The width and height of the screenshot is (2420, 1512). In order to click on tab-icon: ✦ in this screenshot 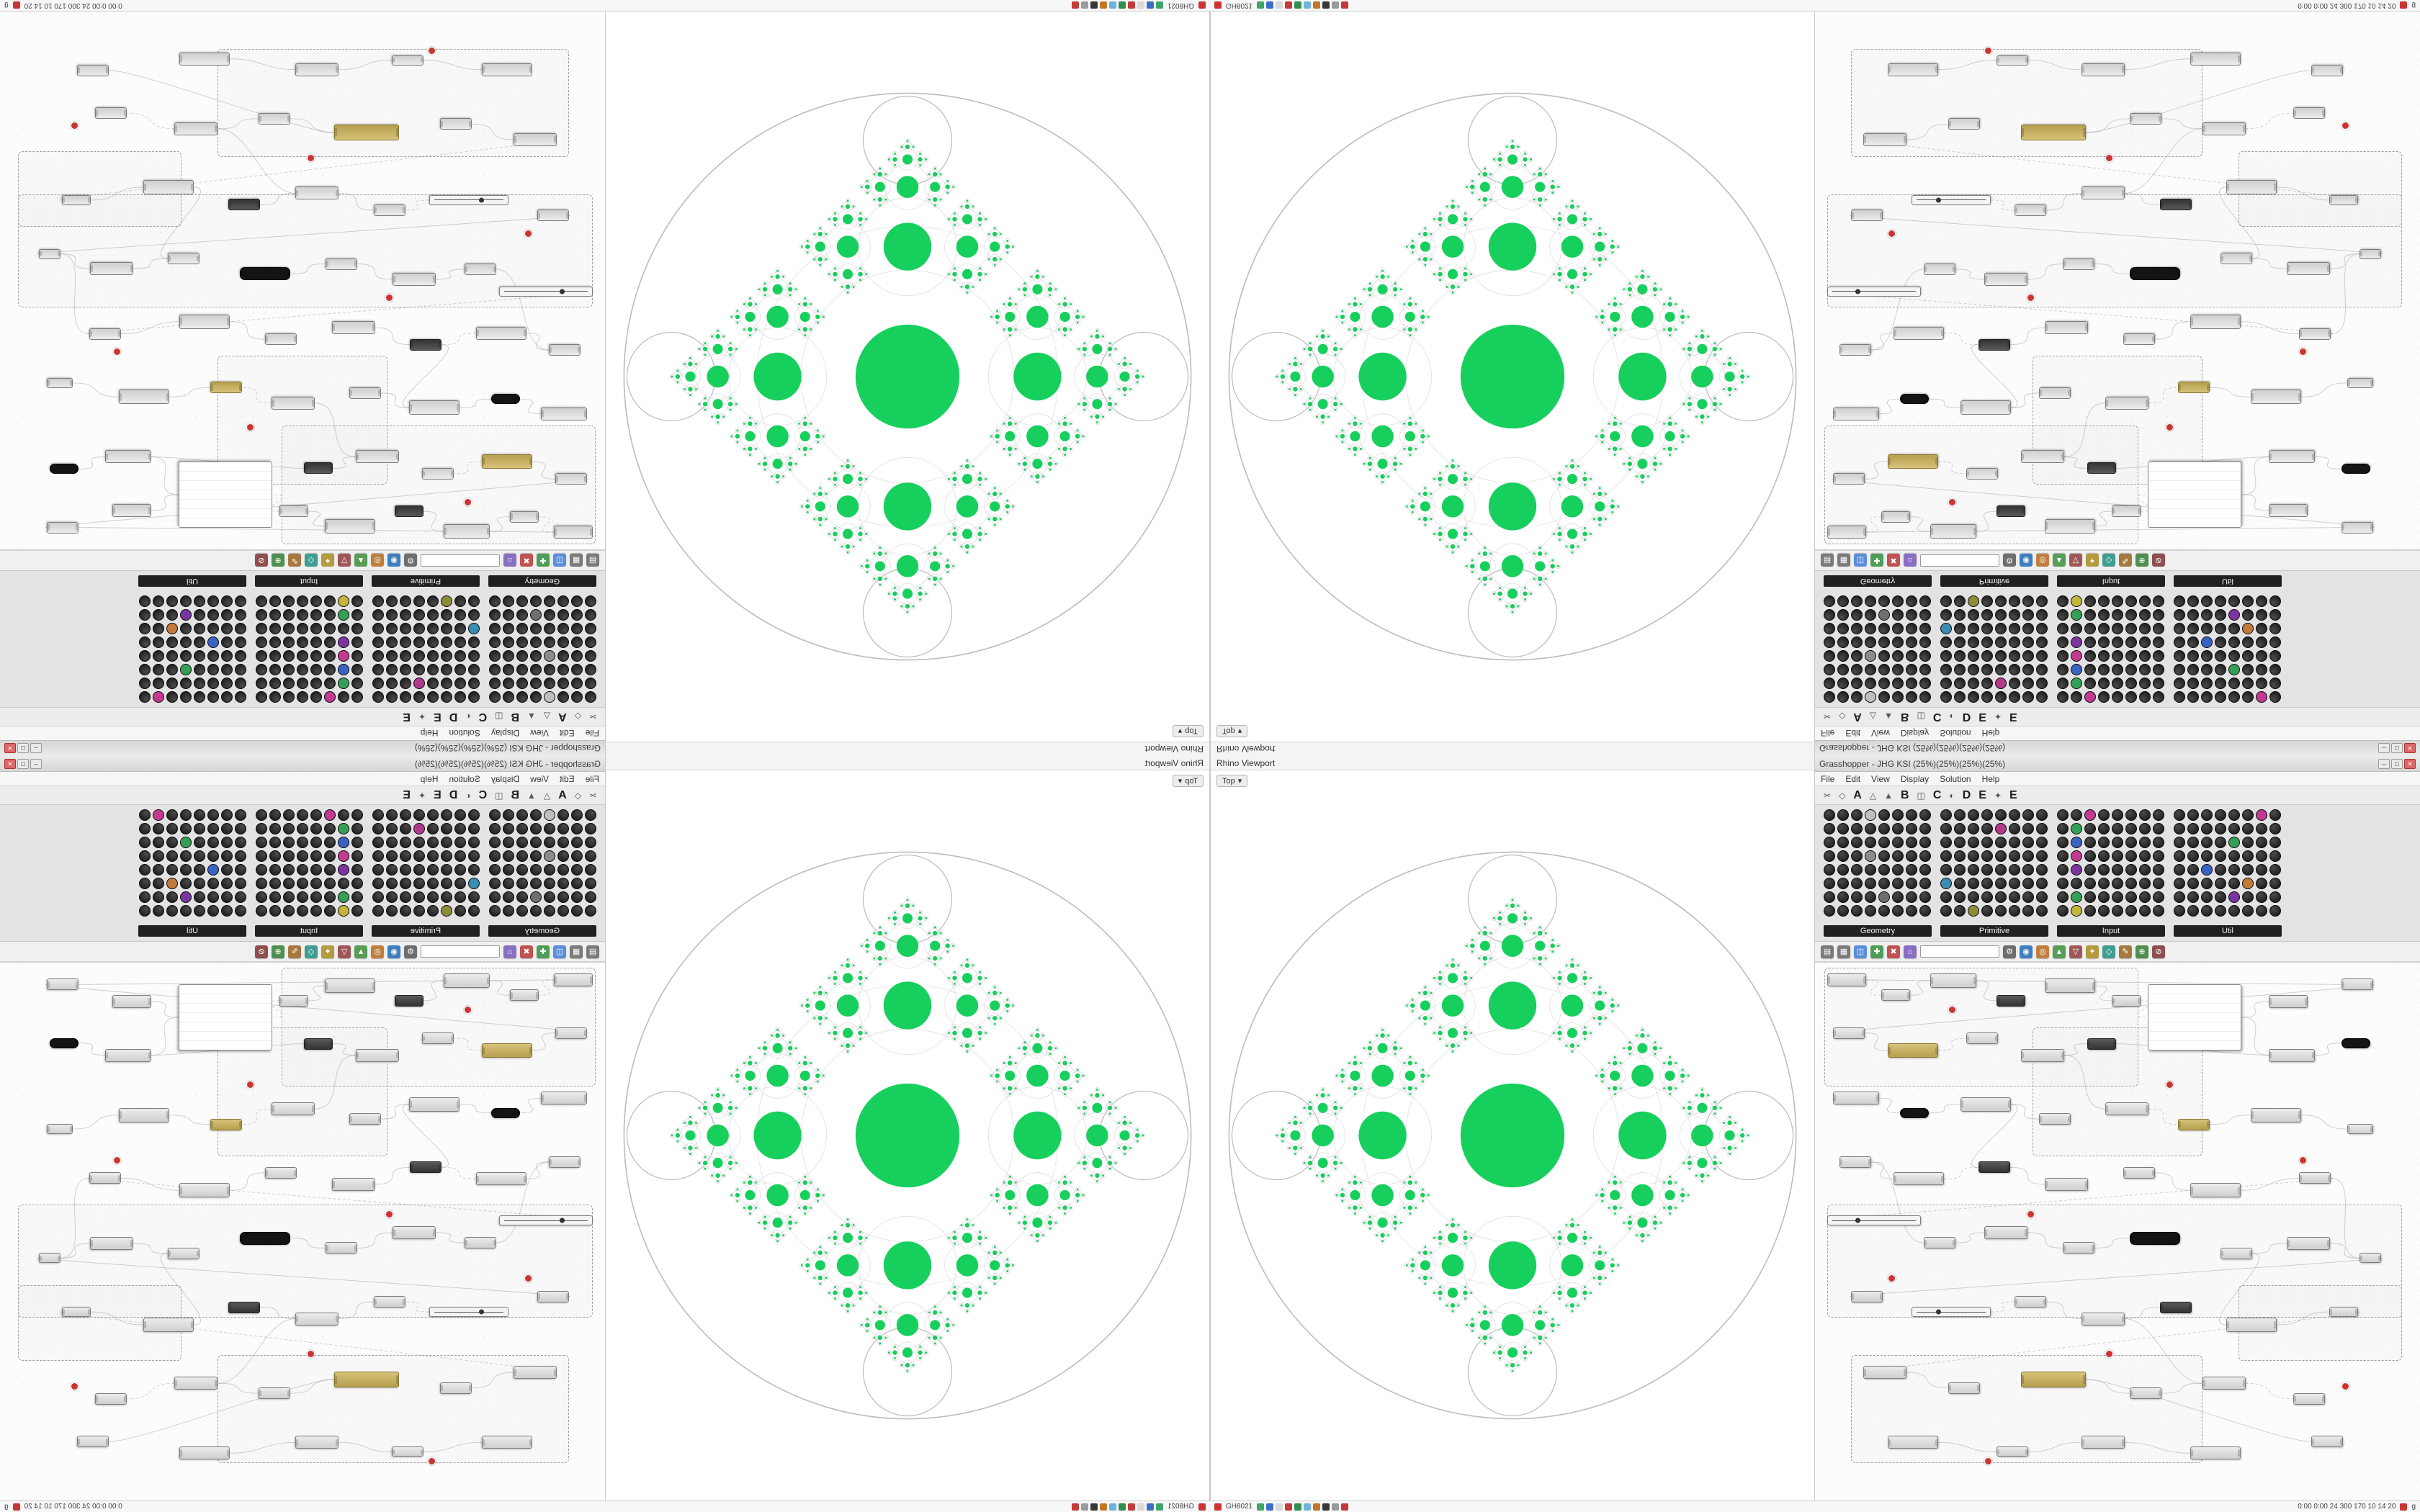, I will do `click(1998, 795)`.